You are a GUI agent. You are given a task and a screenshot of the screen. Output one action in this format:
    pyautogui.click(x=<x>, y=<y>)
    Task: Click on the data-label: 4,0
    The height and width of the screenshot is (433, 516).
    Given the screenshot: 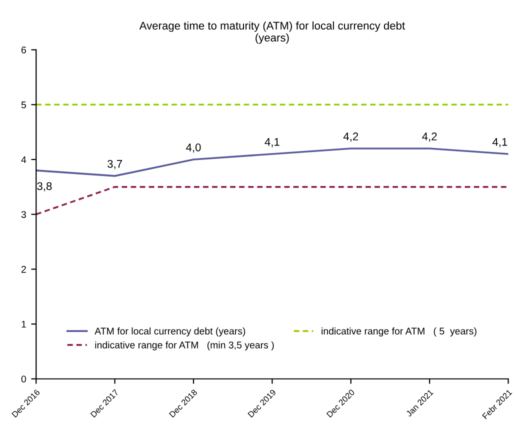 What is the action you would take?
    pyautogui.click(x=193, y=148)
    